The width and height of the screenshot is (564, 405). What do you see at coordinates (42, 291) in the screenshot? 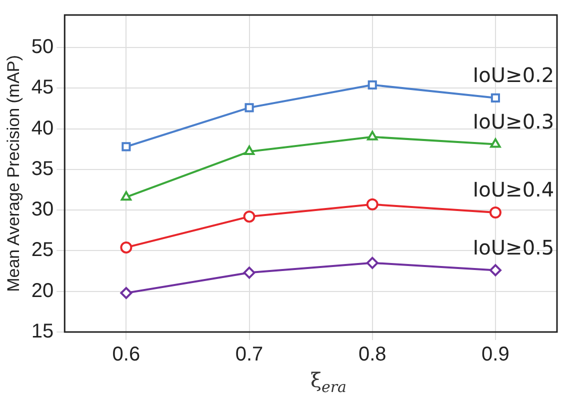
I see `y-tick-label: 20` at bounding box center [42, 291].